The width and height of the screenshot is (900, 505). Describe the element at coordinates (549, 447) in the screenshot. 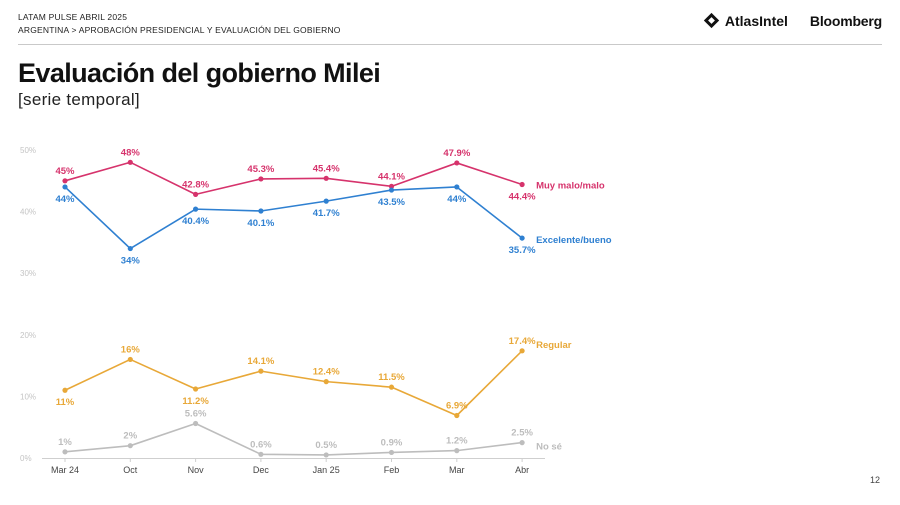

I see `series-label: No sé` at that location.